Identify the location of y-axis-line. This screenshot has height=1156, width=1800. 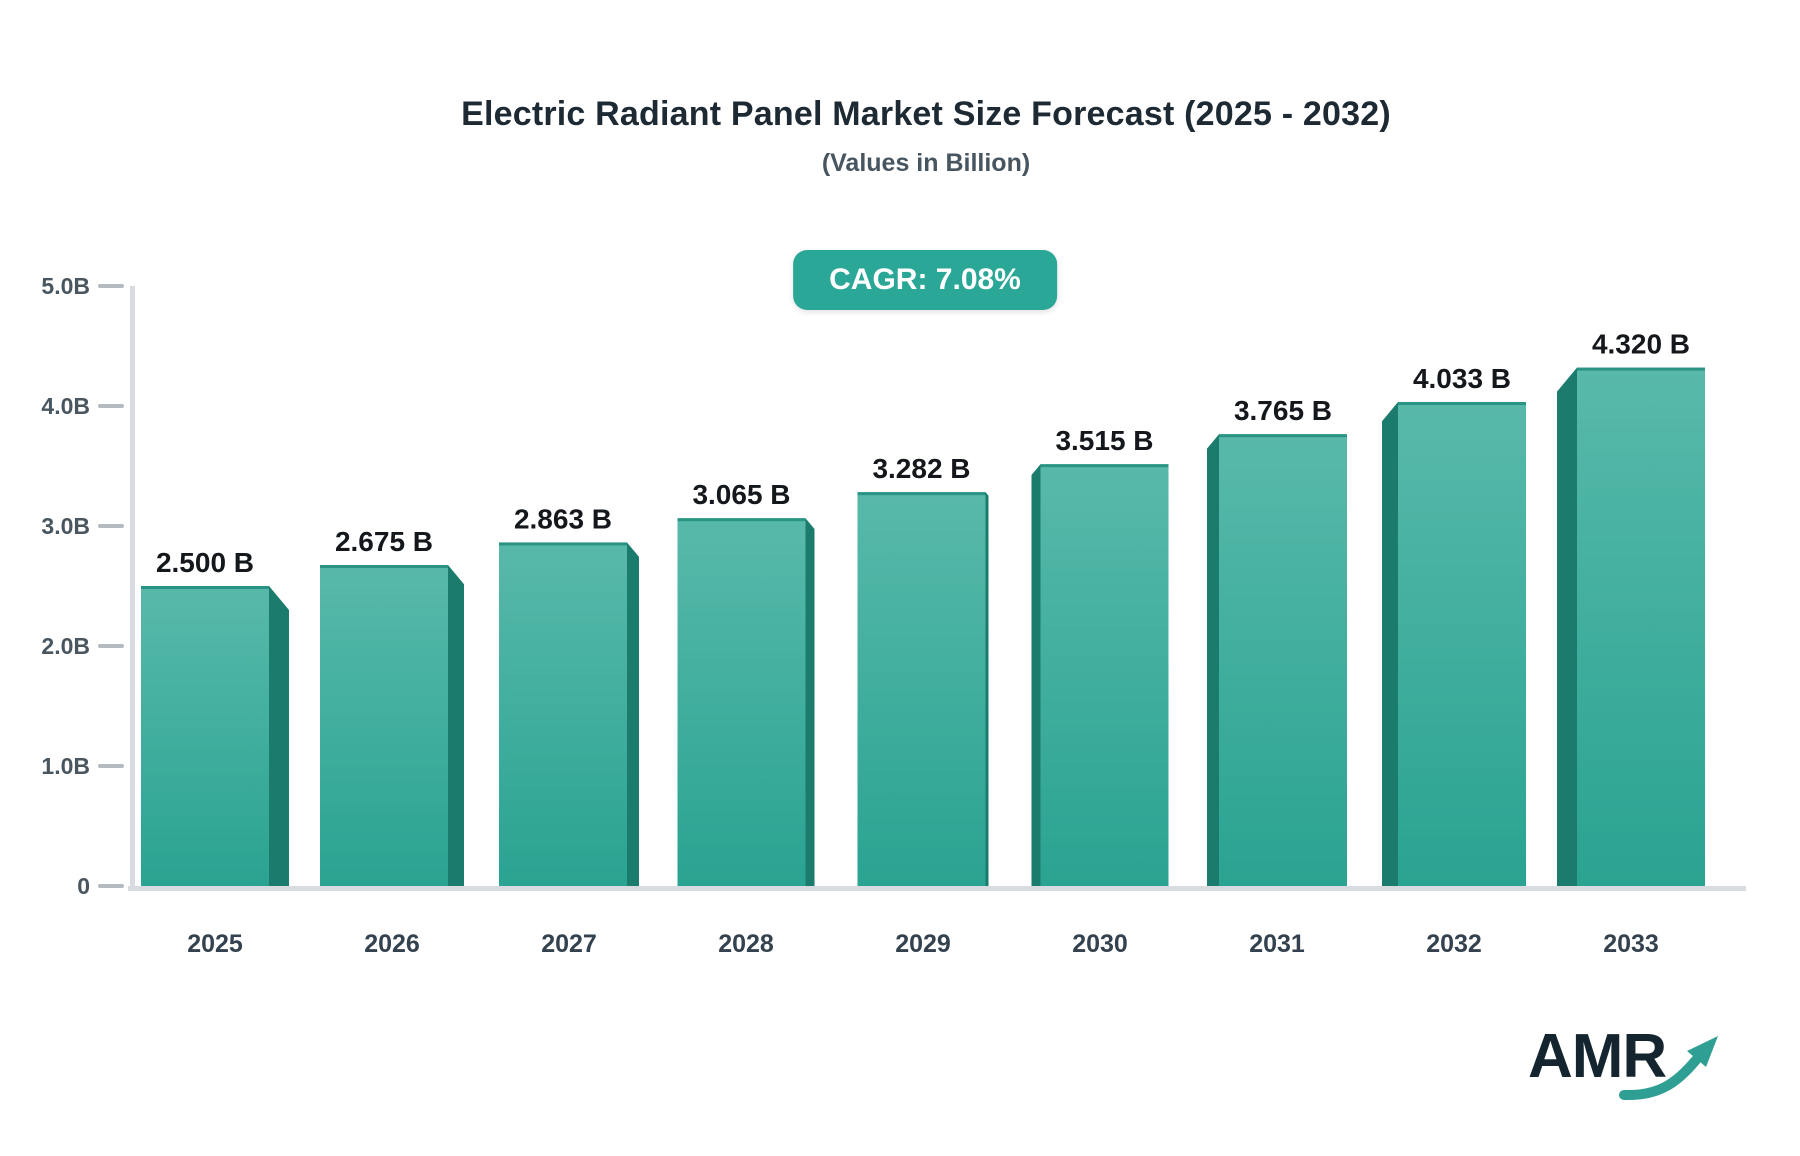
(132, 588).